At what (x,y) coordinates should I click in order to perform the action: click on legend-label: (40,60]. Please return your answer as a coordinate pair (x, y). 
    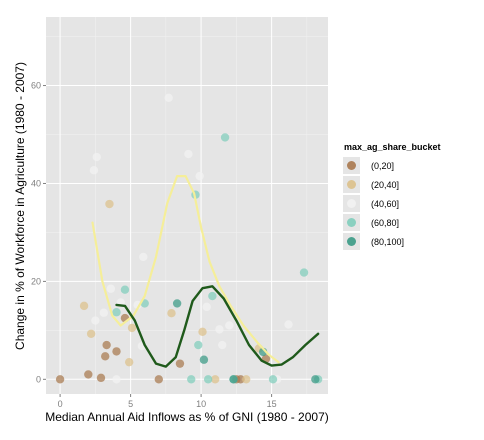
    Looking at the image, I should click on (385, 204).